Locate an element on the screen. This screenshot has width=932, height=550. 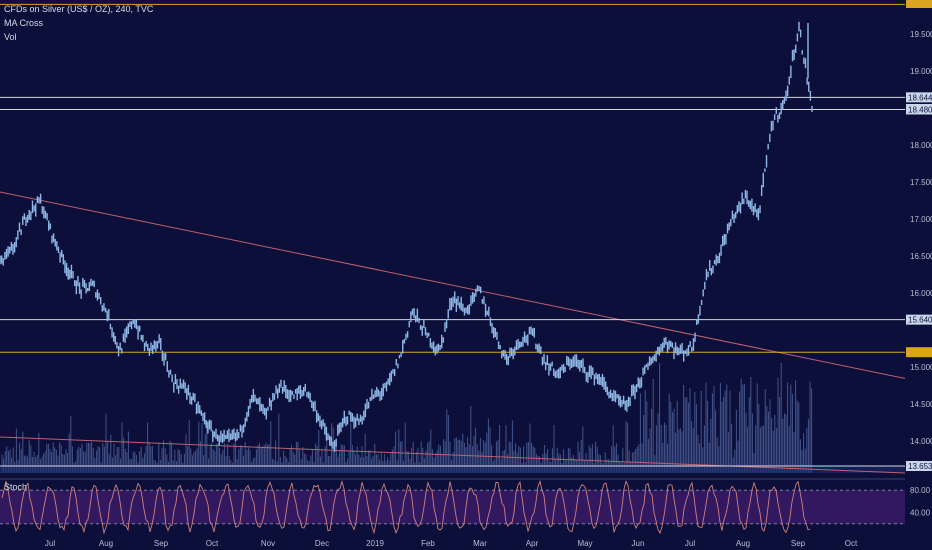
price-axis-bg is located at coordinates (918, 275).